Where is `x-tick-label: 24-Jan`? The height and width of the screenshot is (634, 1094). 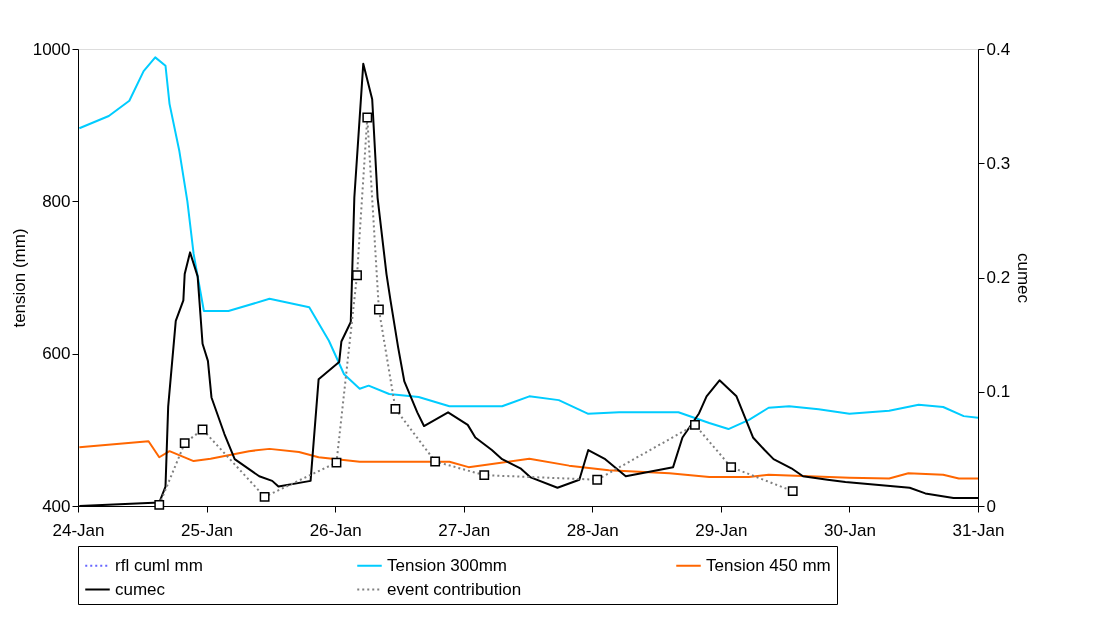
x-tick-label: 24-Jan is located at coordinates (78, 530).